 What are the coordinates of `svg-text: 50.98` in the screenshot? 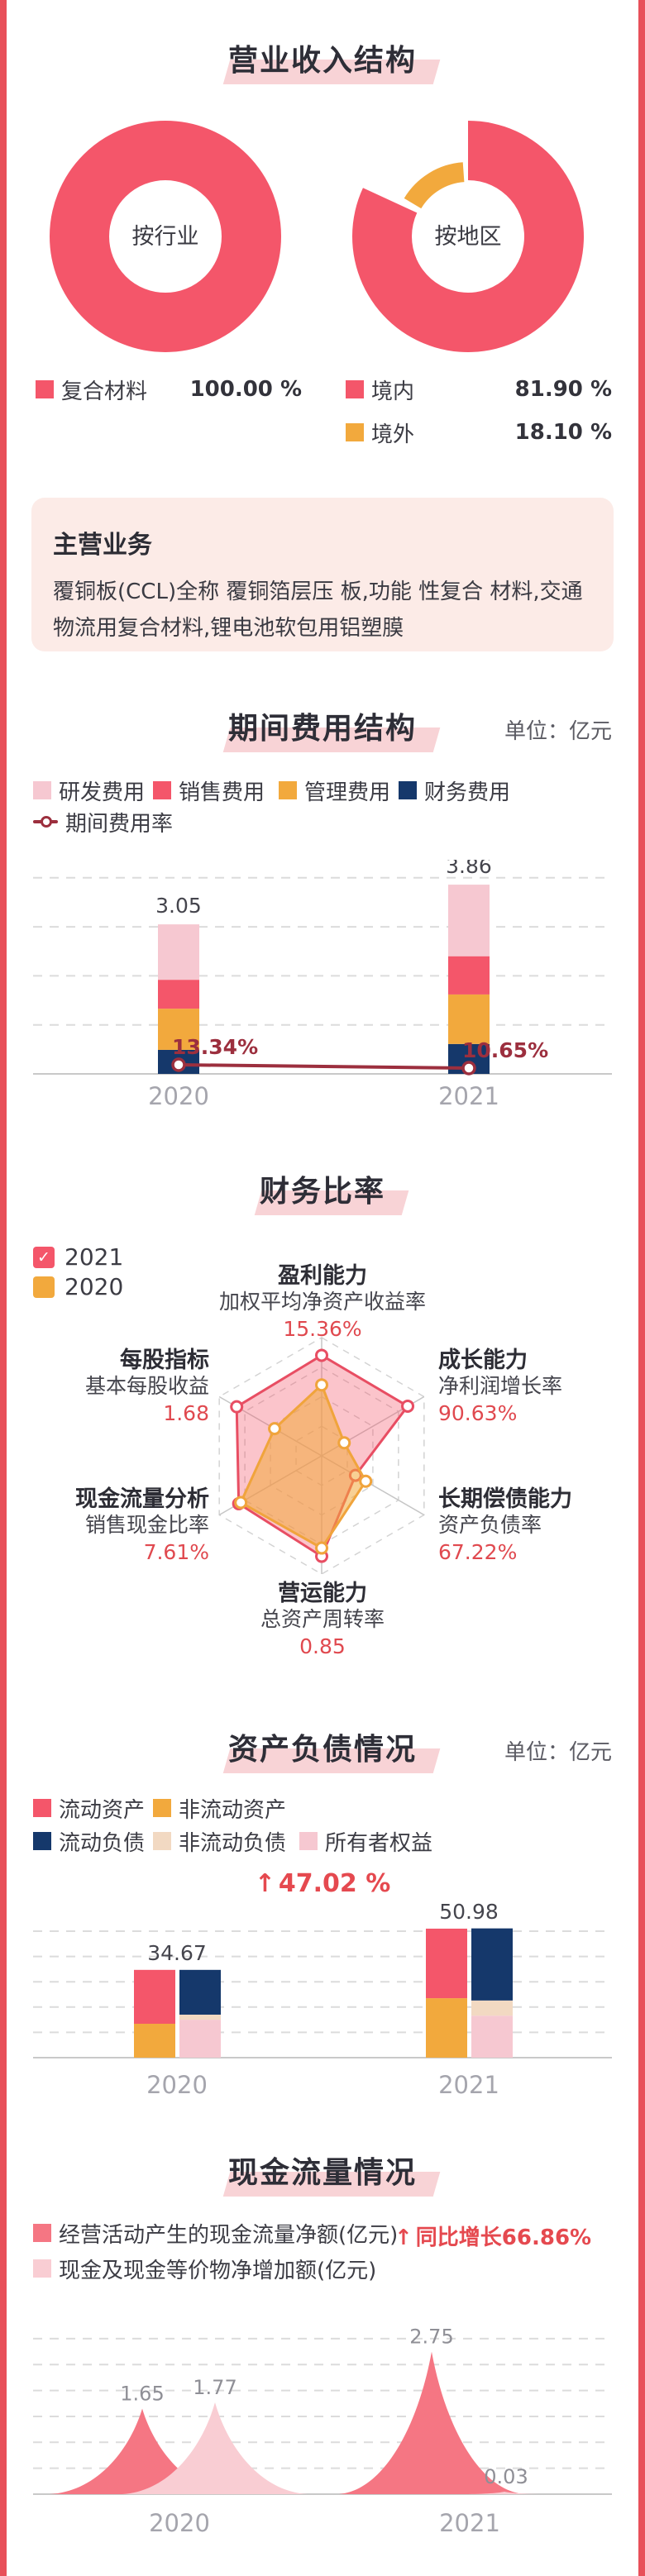 It's located at (469, 1912).